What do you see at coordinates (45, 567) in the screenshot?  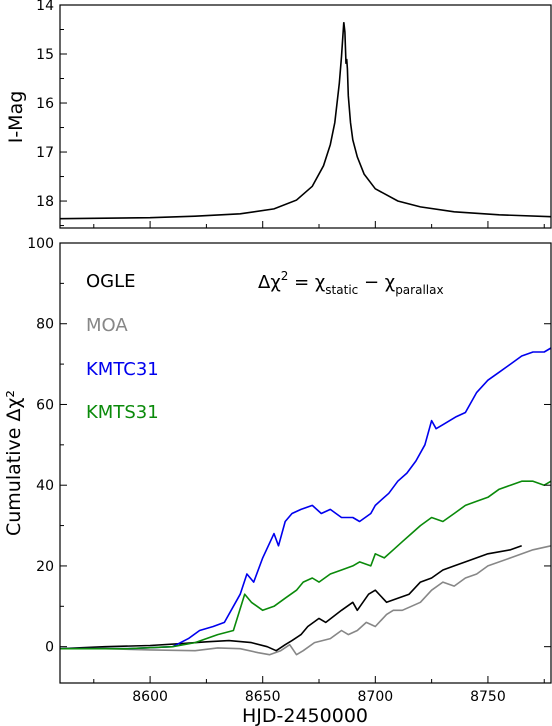 I see `y-tick-label: 20` at bounding box center [45, 567].